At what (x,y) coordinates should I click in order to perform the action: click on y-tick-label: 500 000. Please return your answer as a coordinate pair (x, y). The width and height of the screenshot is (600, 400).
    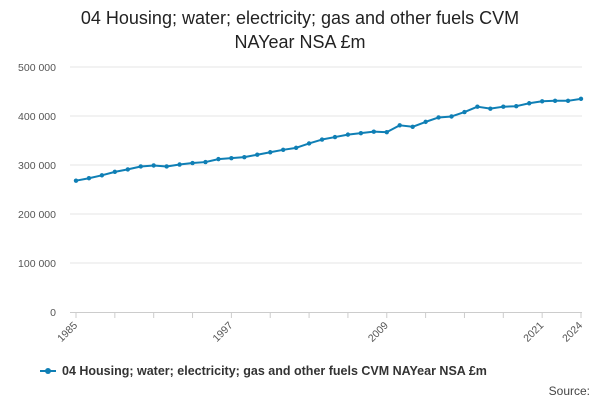
    Looking at the image, I should click on (37, 68).